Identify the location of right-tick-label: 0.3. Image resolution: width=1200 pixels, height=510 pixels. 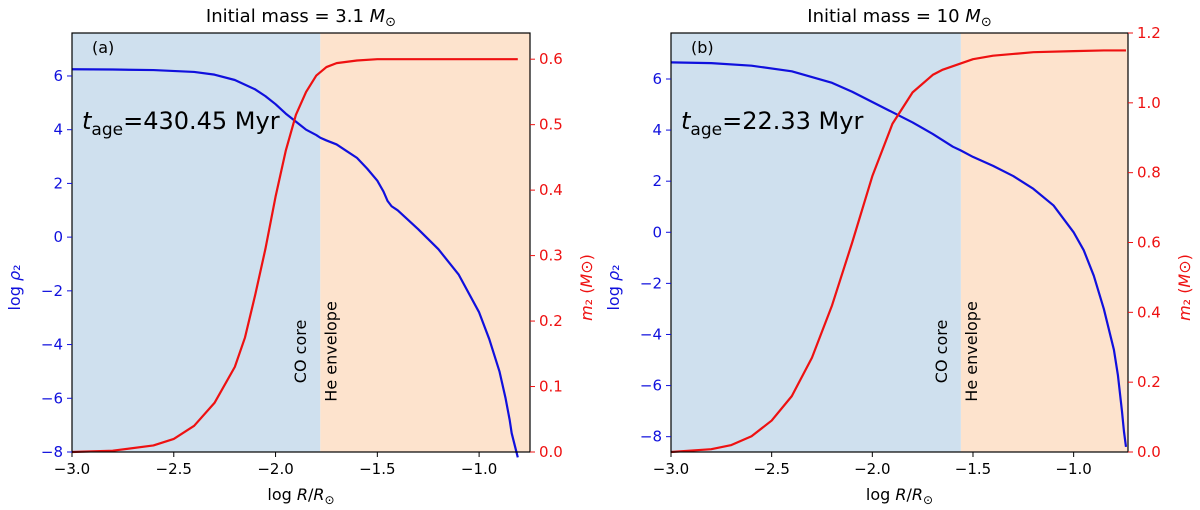
(551, 256).